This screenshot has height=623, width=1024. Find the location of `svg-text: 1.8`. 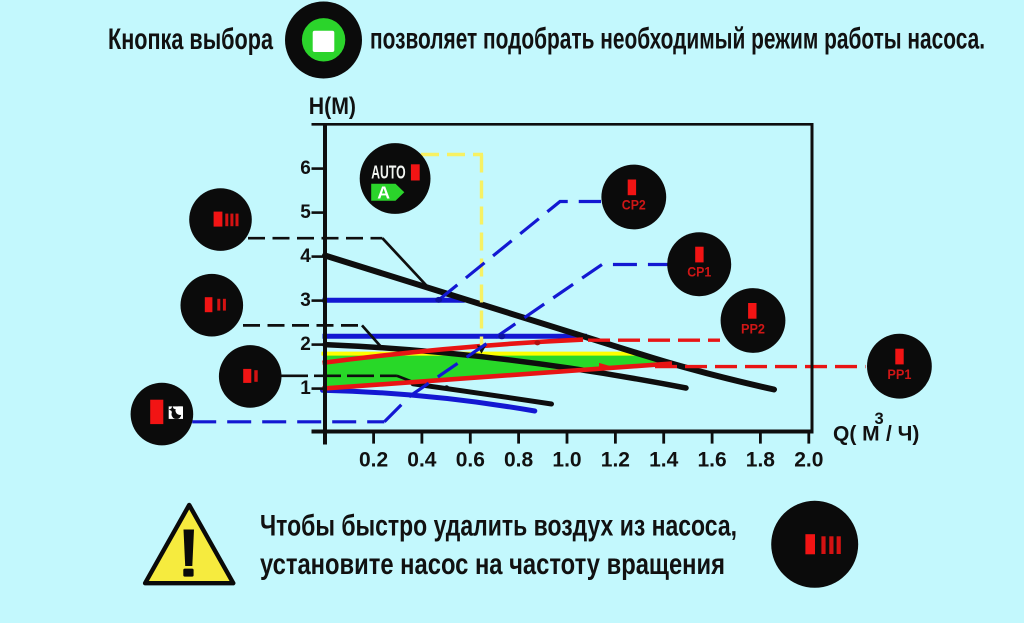

svg-text: 1.8 is located at coordinates (761, 460).